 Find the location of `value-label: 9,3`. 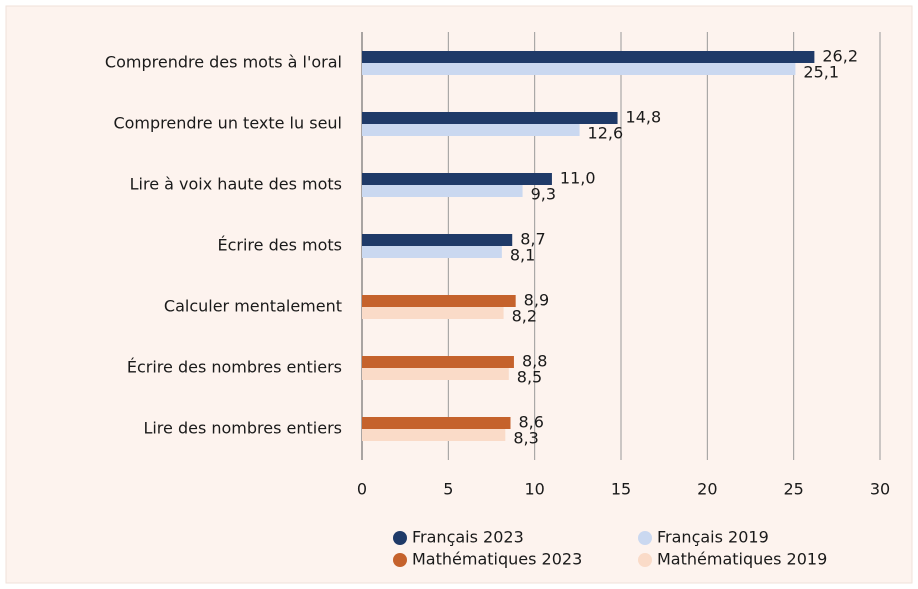

value-label: 9,3 is located at coordinates (543, 194).